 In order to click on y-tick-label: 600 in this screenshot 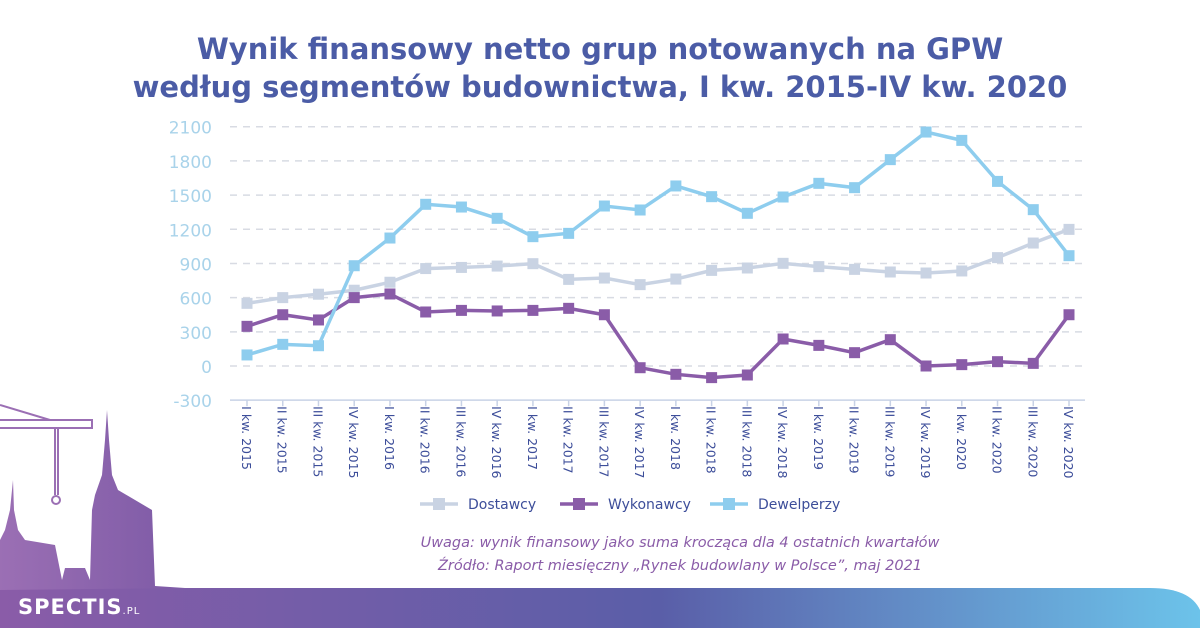, I will do `click(196, 300)`.